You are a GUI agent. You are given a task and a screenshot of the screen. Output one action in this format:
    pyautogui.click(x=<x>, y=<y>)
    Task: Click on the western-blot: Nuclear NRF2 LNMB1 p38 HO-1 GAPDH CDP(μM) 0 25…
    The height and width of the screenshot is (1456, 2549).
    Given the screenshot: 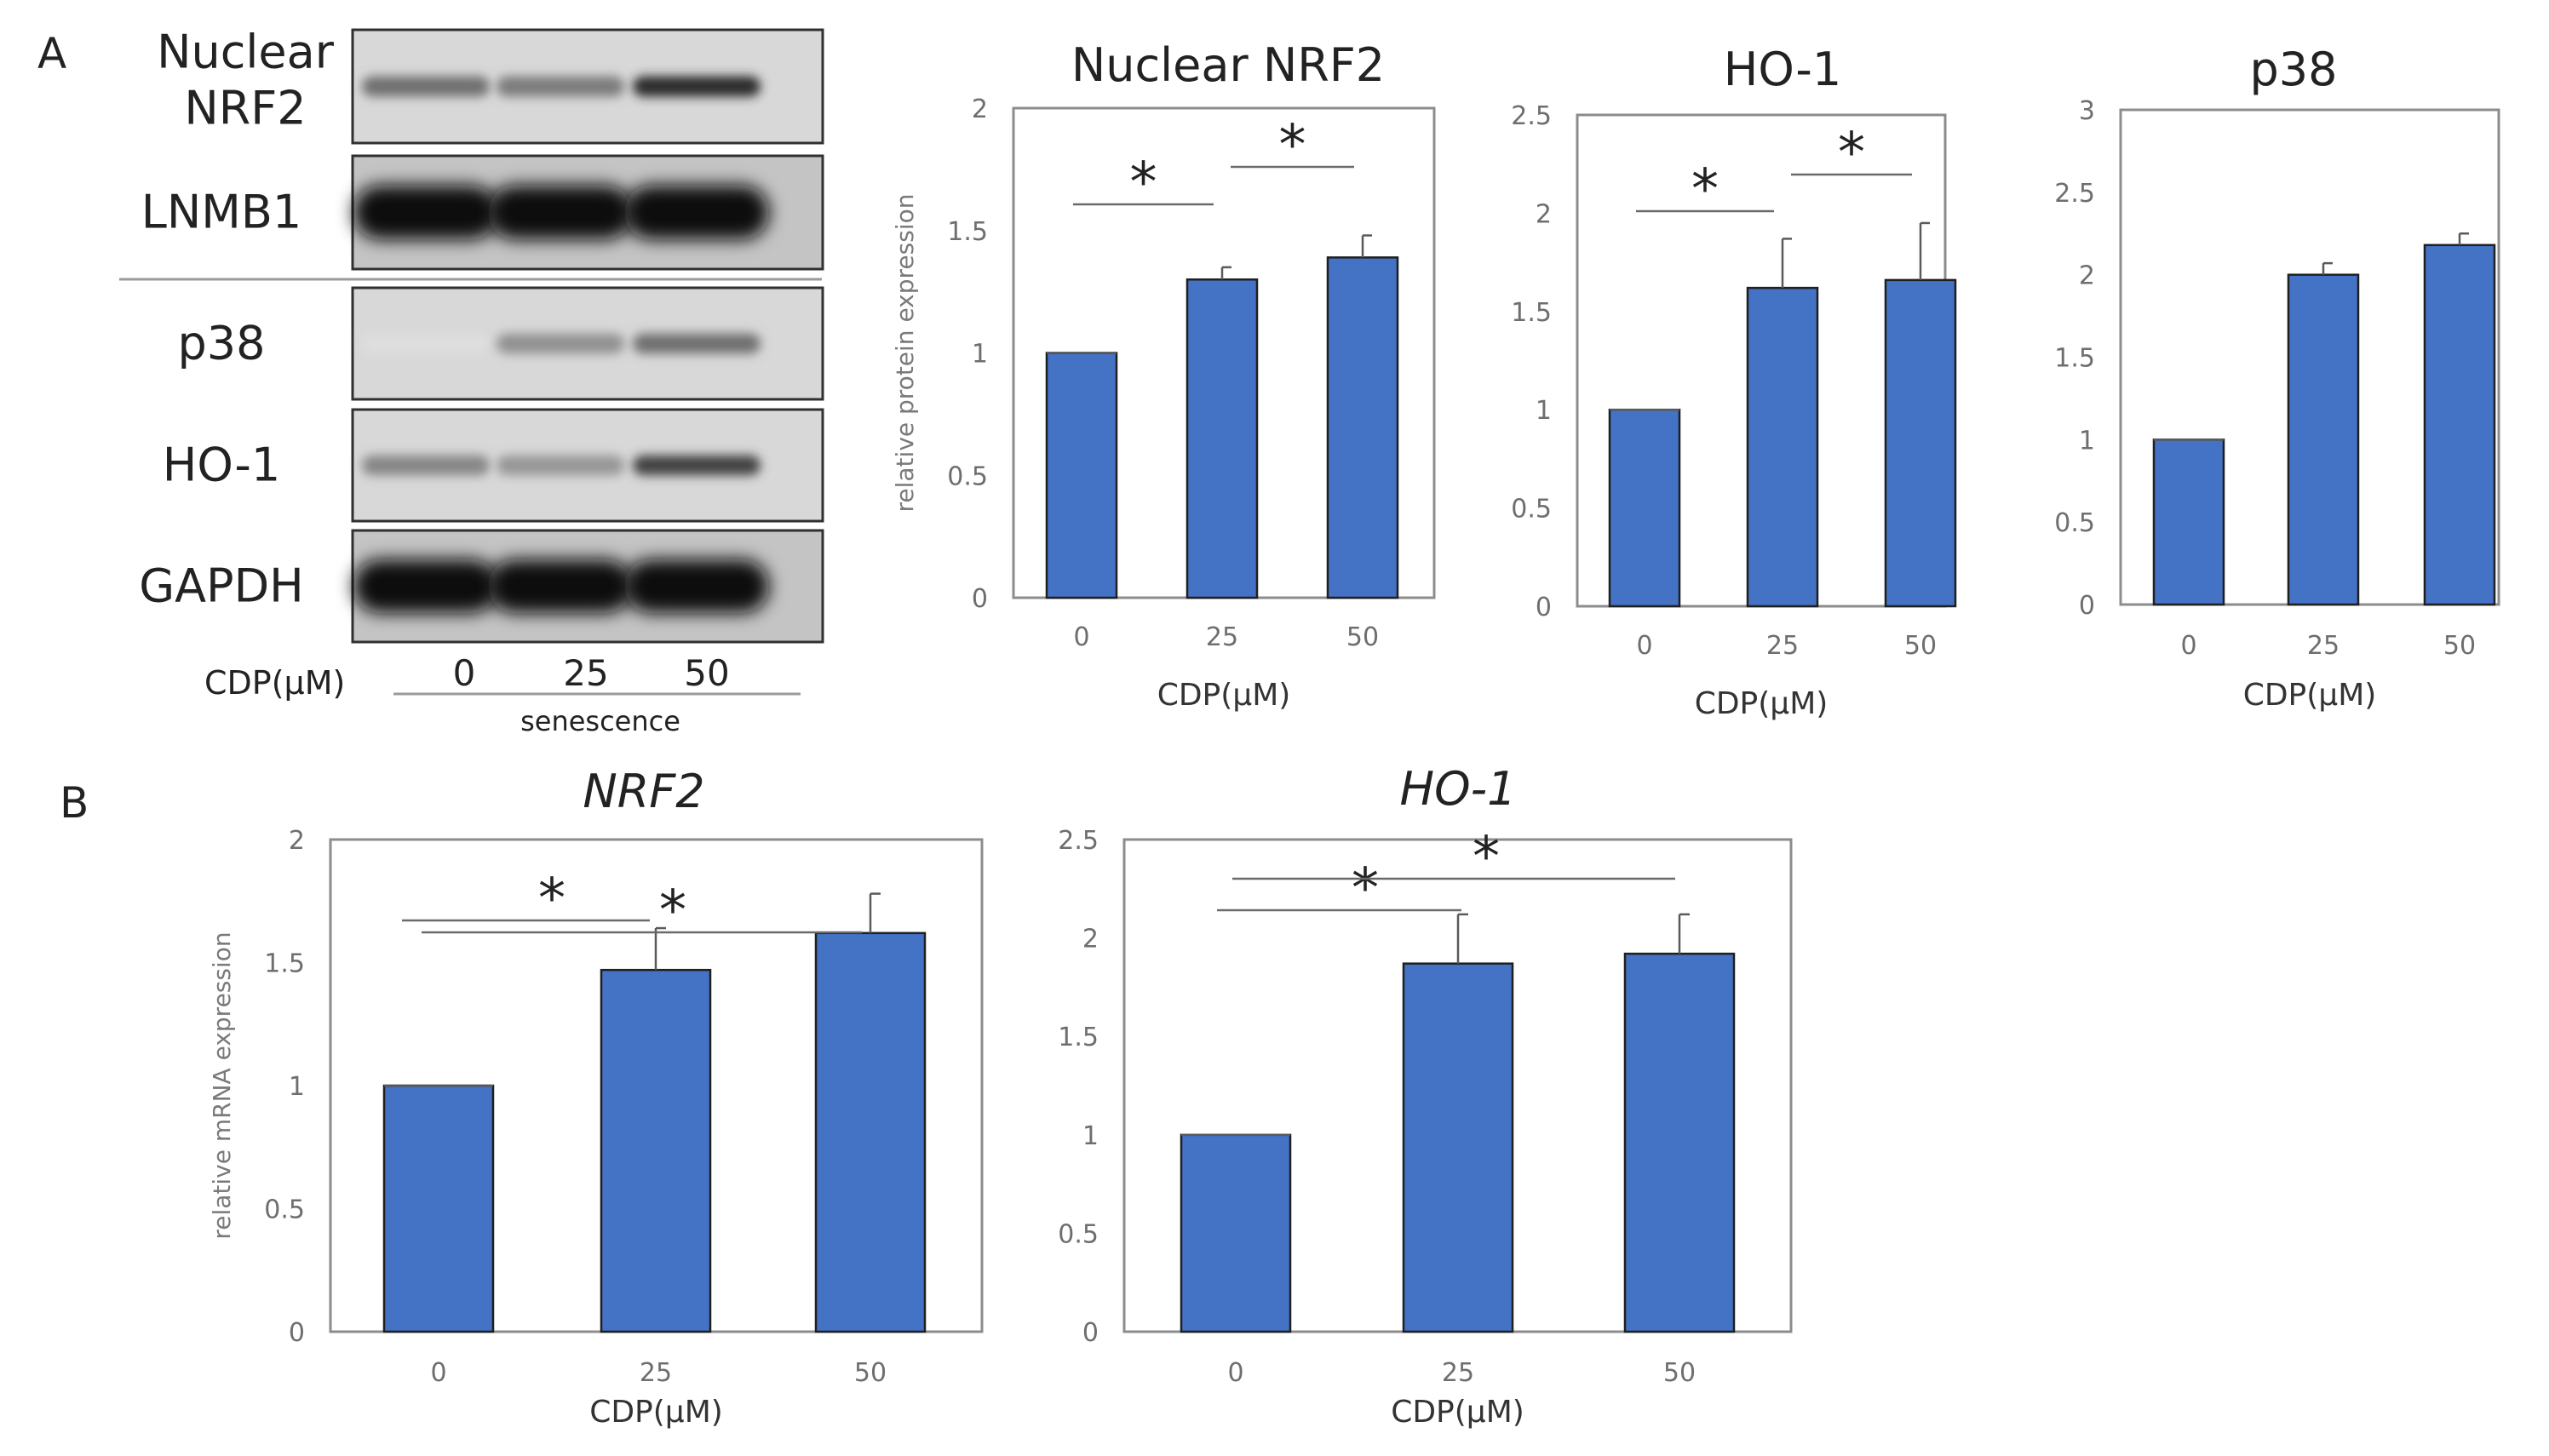 What is the action you would take?
    pyautogui.click(x=471, y=382)
    